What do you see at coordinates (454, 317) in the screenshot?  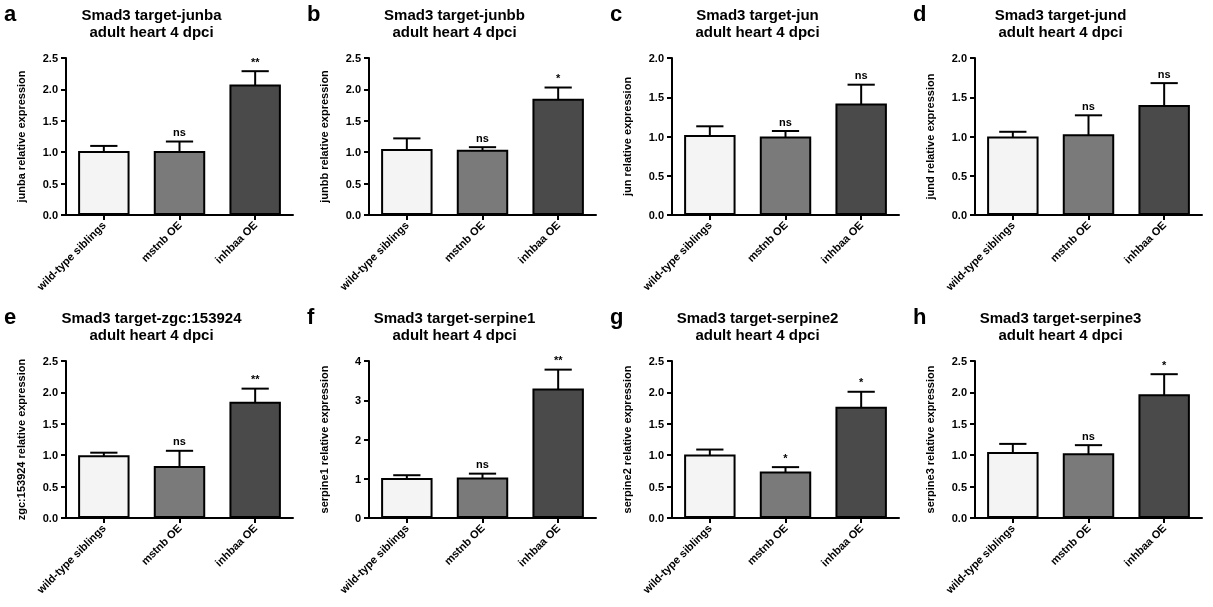 I see `chart-title: Smad3 target-serpine1` at bounding box center [454, 317].